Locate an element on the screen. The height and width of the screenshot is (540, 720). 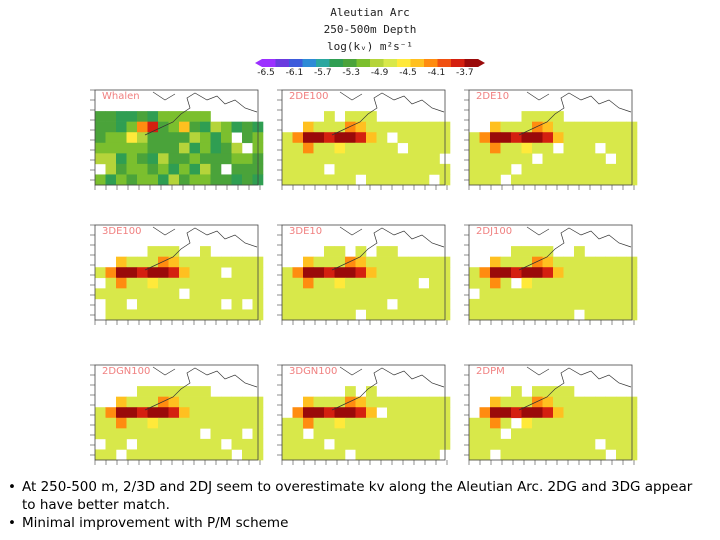
colorbar-tick-label: -6.5 is located at coordinates (266, 73).